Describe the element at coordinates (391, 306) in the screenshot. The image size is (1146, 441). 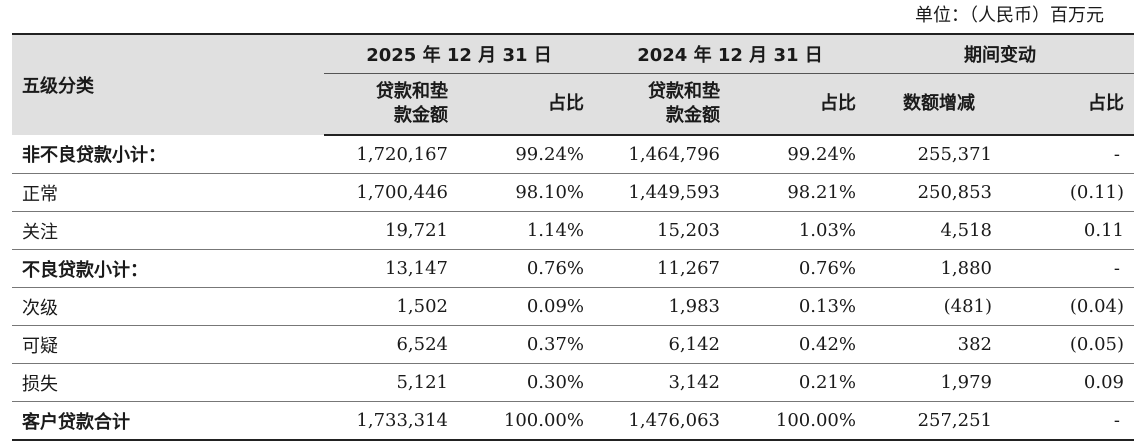
I see `cell-amount-2025: 1,502` at that location.